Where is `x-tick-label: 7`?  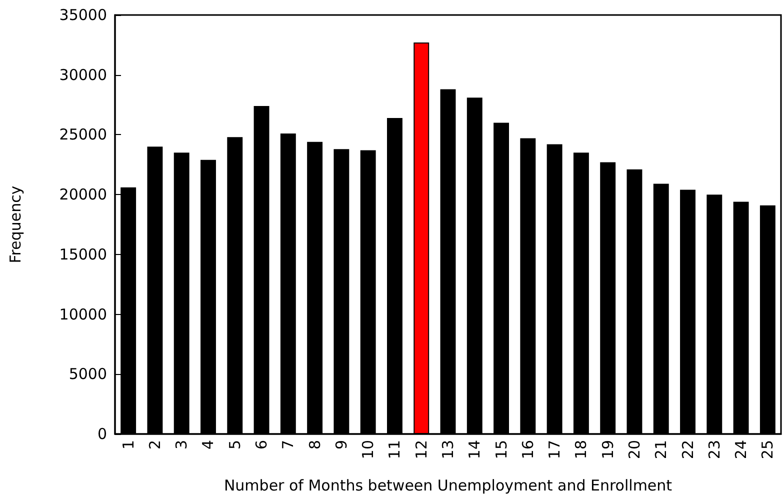 x-tick-label: 7 is located at coordinates (288, 445).